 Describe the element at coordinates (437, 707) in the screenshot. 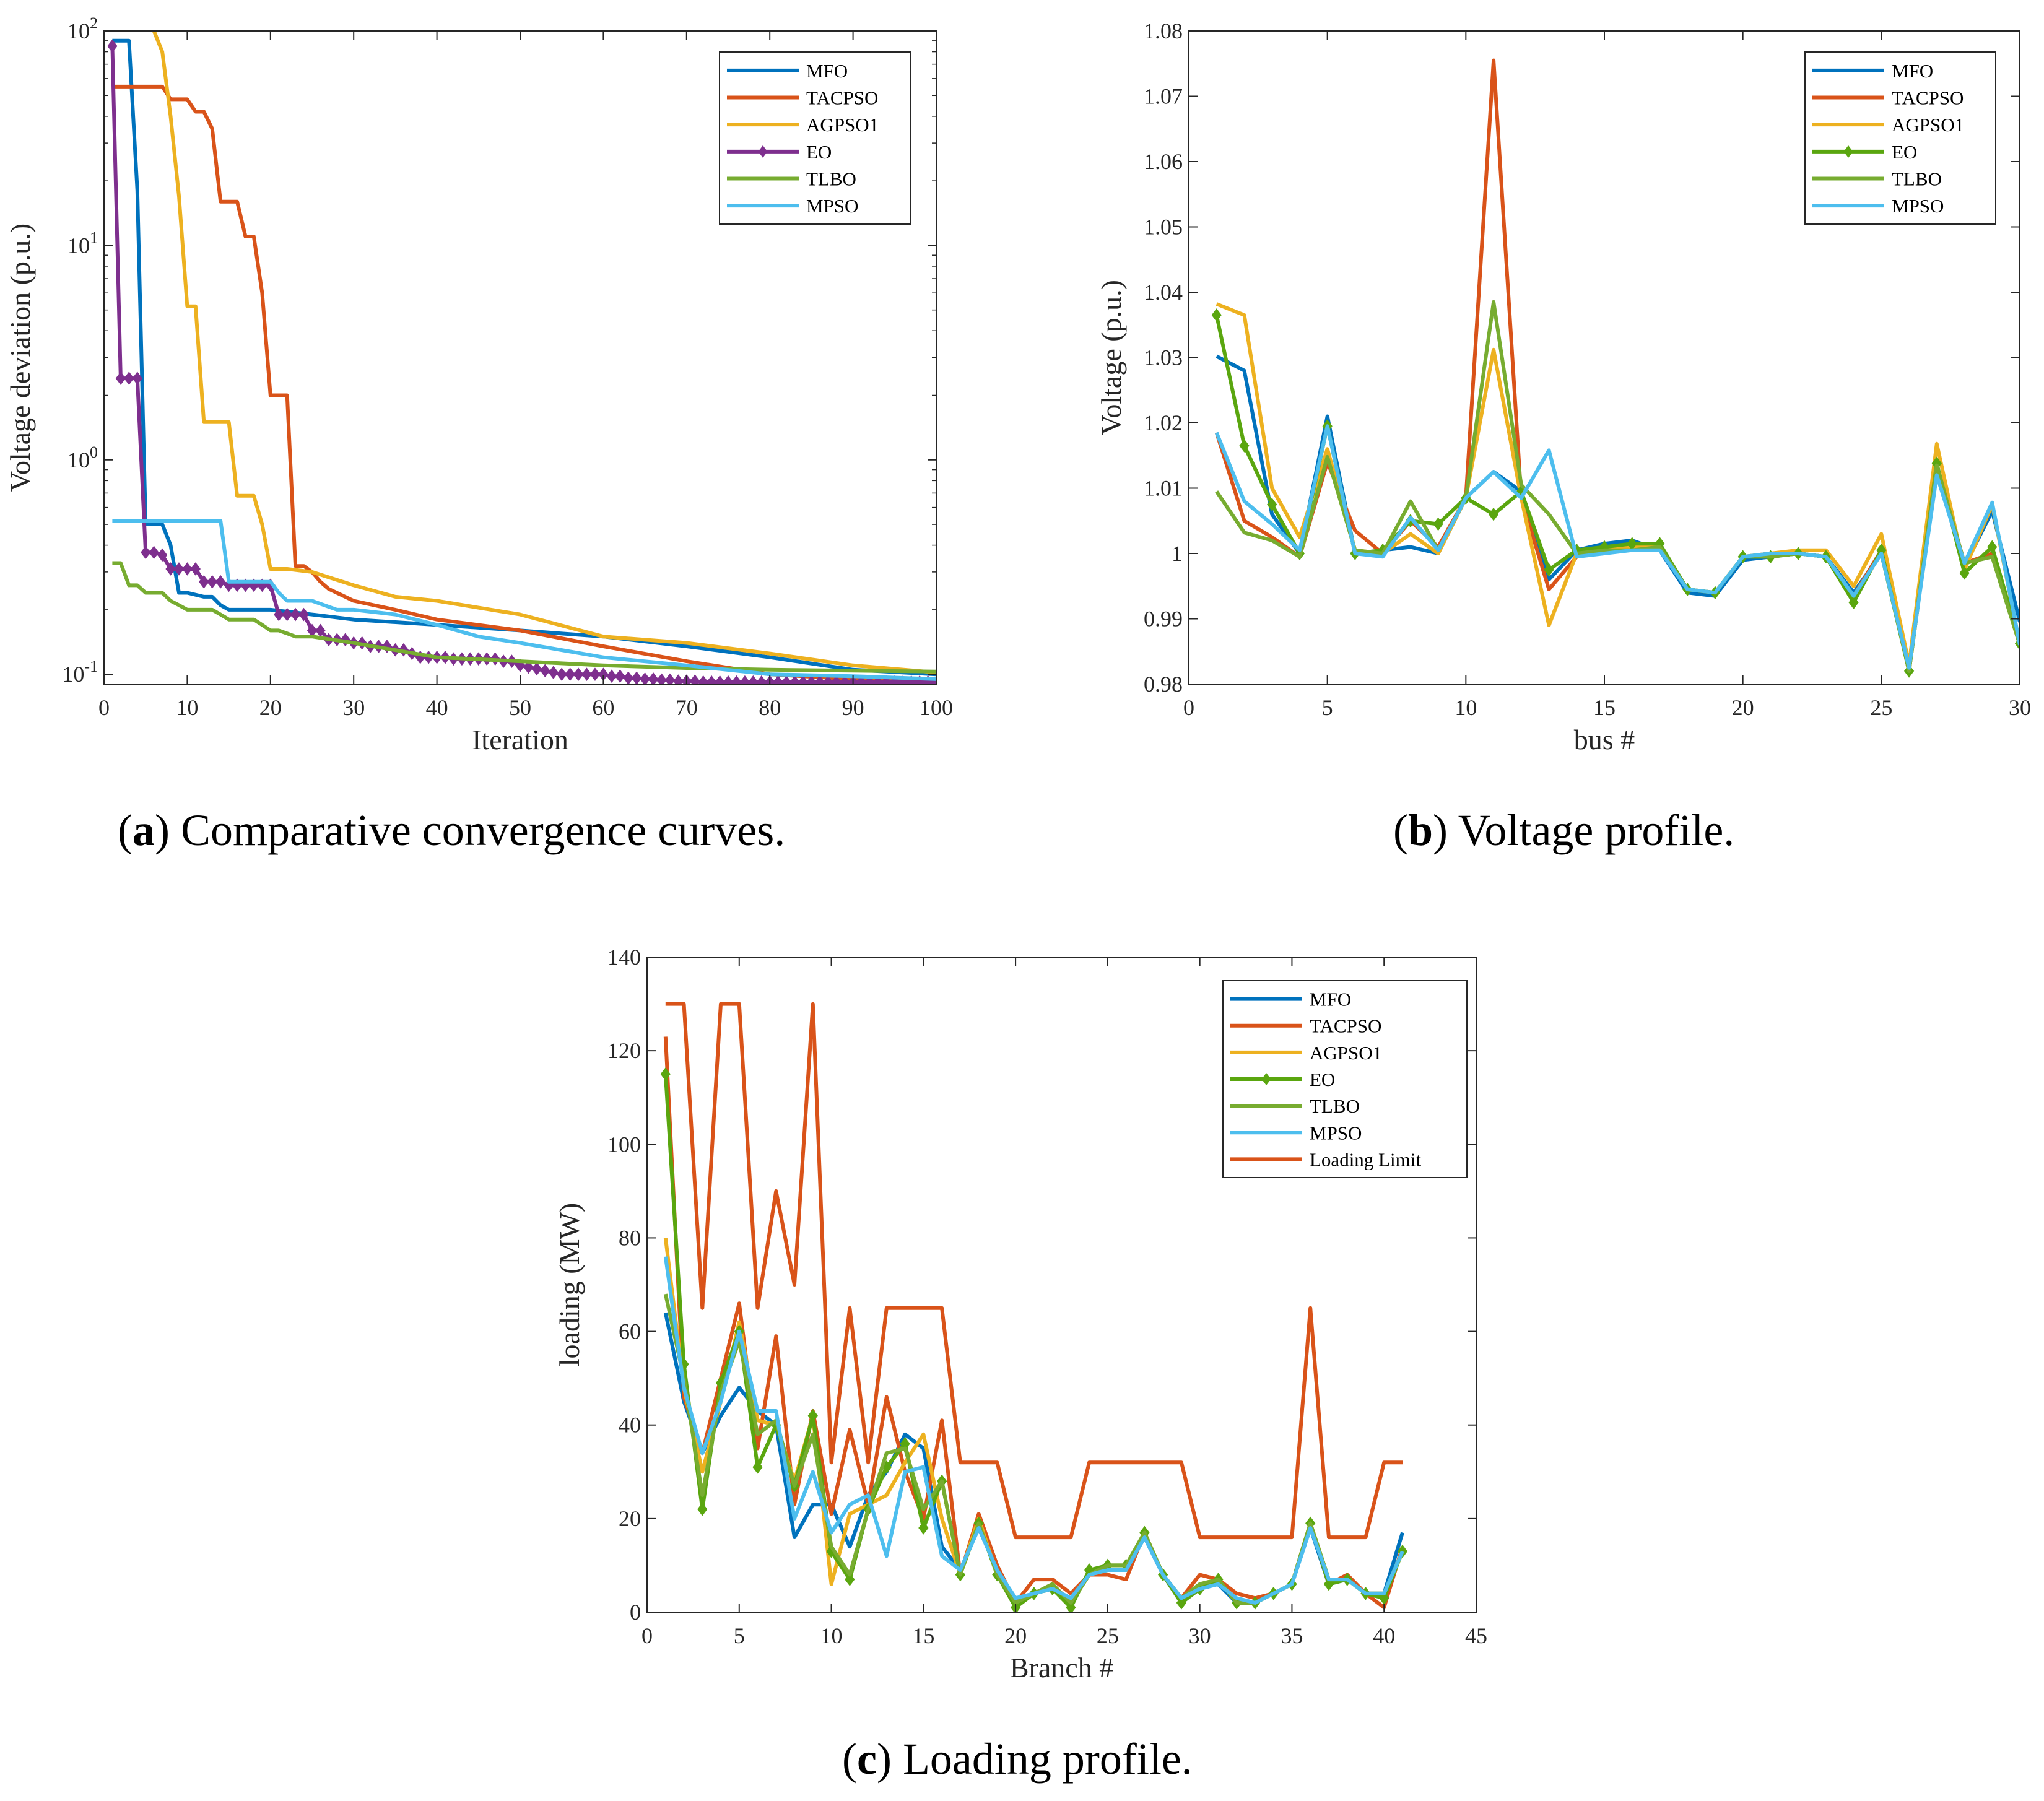

I see `x-tick-label: 40` at that location.